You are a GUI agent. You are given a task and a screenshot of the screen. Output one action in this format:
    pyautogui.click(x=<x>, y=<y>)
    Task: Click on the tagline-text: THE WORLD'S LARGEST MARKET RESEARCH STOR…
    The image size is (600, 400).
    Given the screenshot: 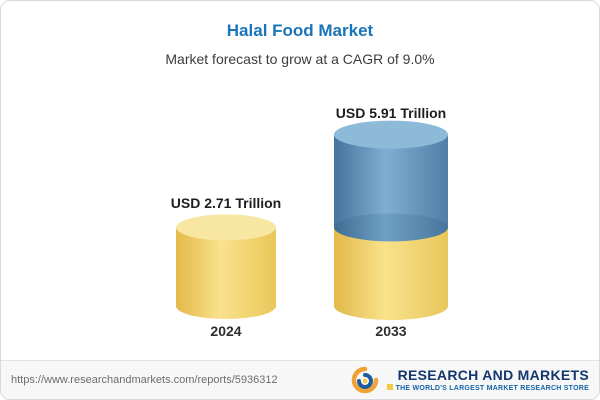 What is the action you would take?
    pyautogui.click(x=492, y=388)
    